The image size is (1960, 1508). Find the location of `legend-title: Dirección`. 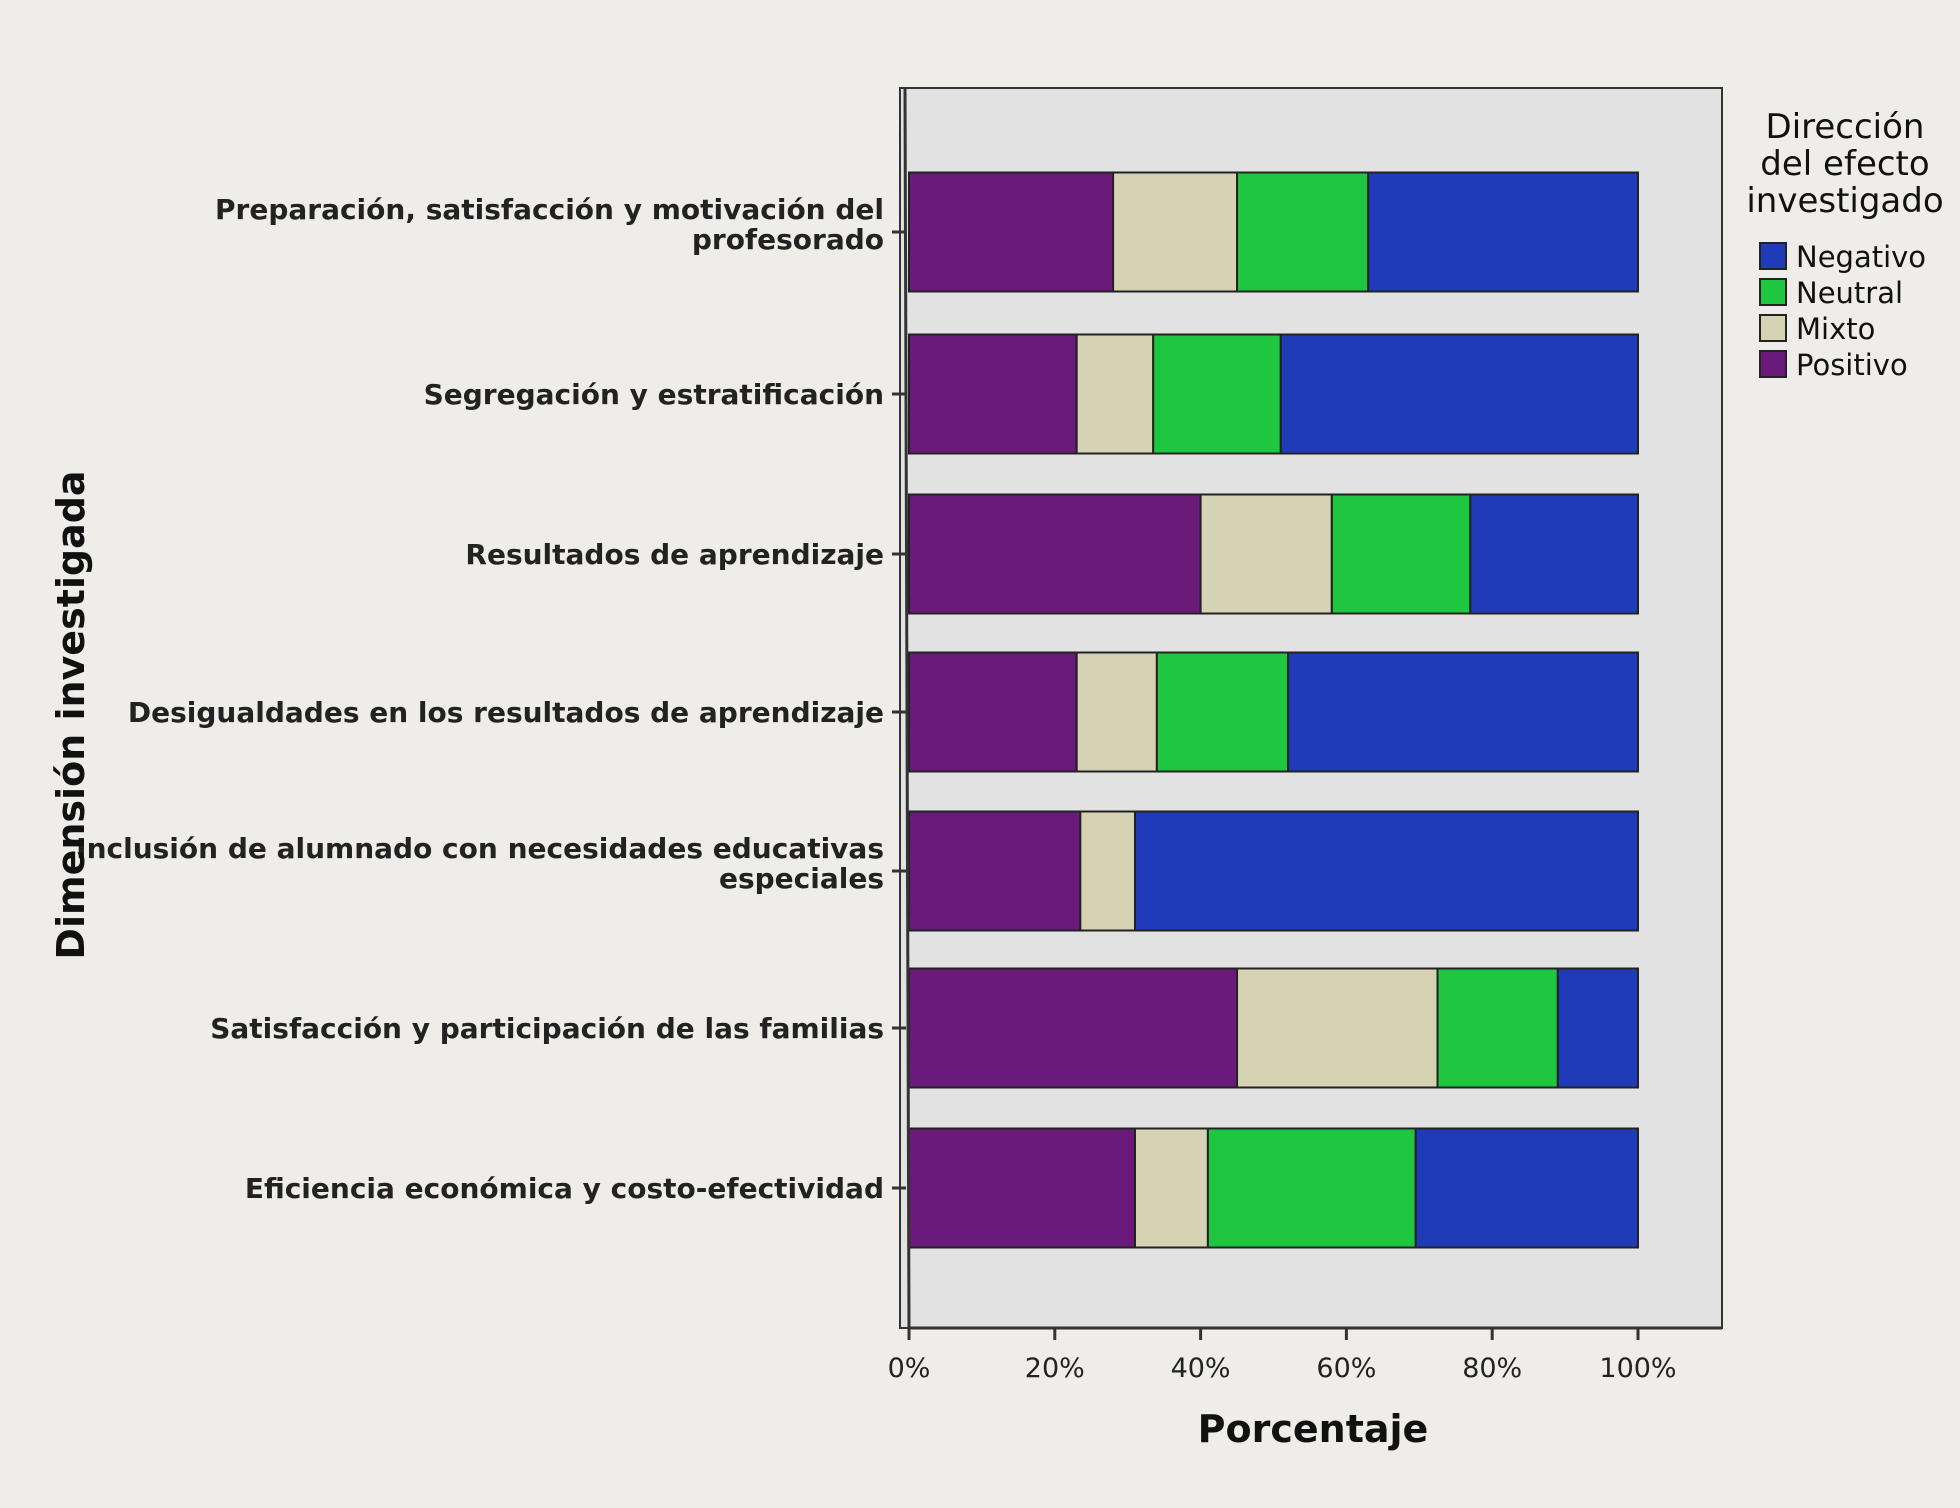

legend-title: Dirección is located at coordinates (1845, 127).